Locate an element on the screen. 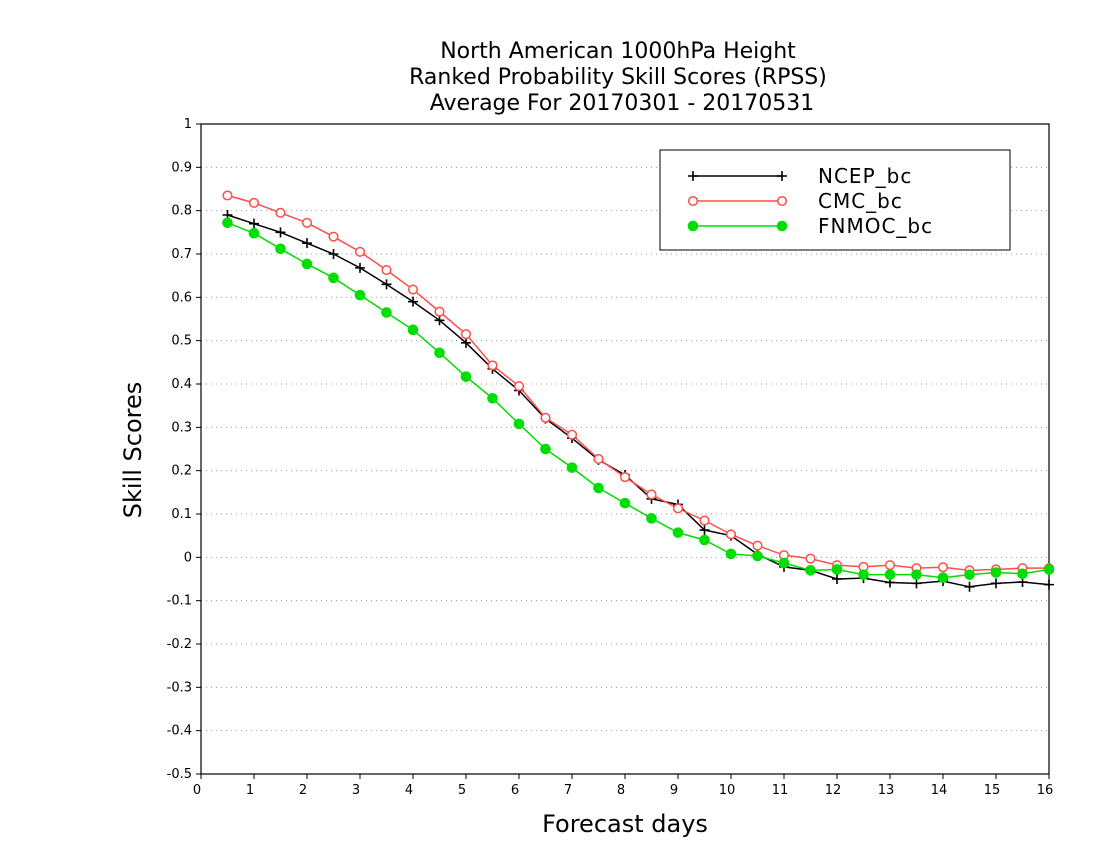  legend-label-ncep-bc: NCEP_bc is located at coordinates (865, 176).